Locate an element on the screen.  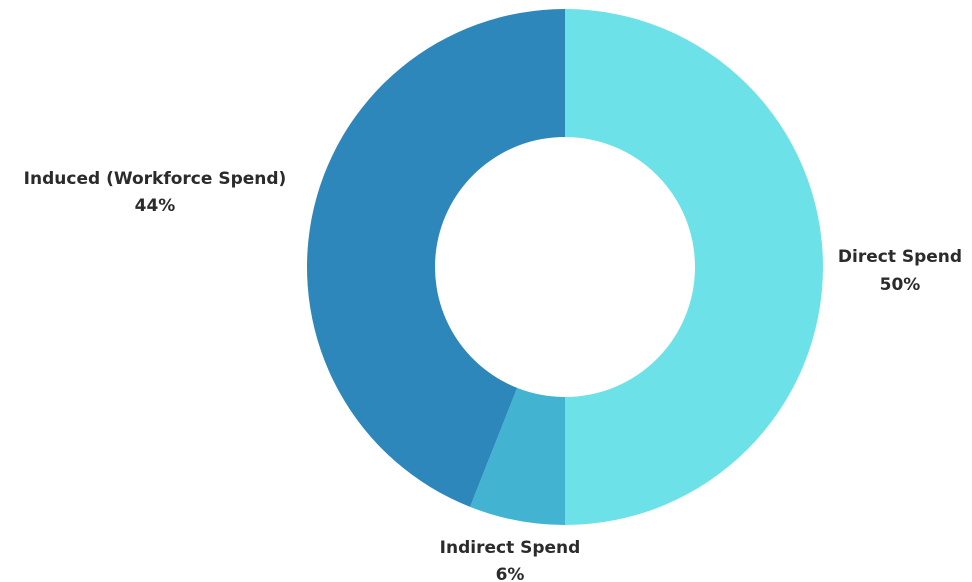
slice-value-label-direct-spend: 50% is located at coordinates (900, 285).